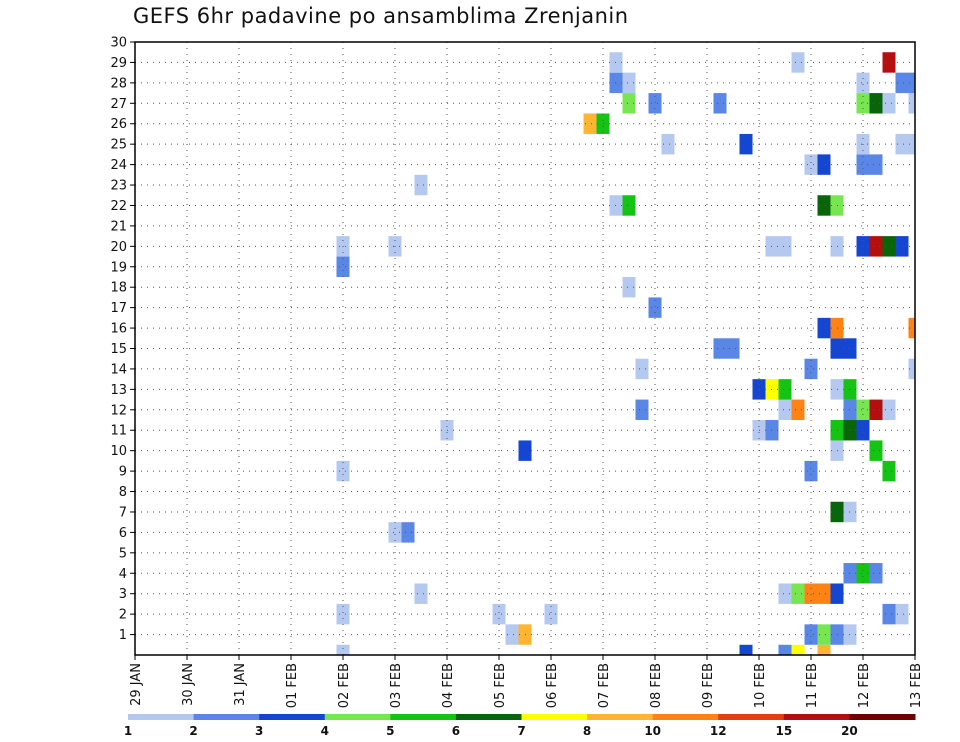 The image size is (960, 742). Describe the element at coordinates (812, 685) in the screenshot. I see `x-tick-label: 11 FEB` at that location.